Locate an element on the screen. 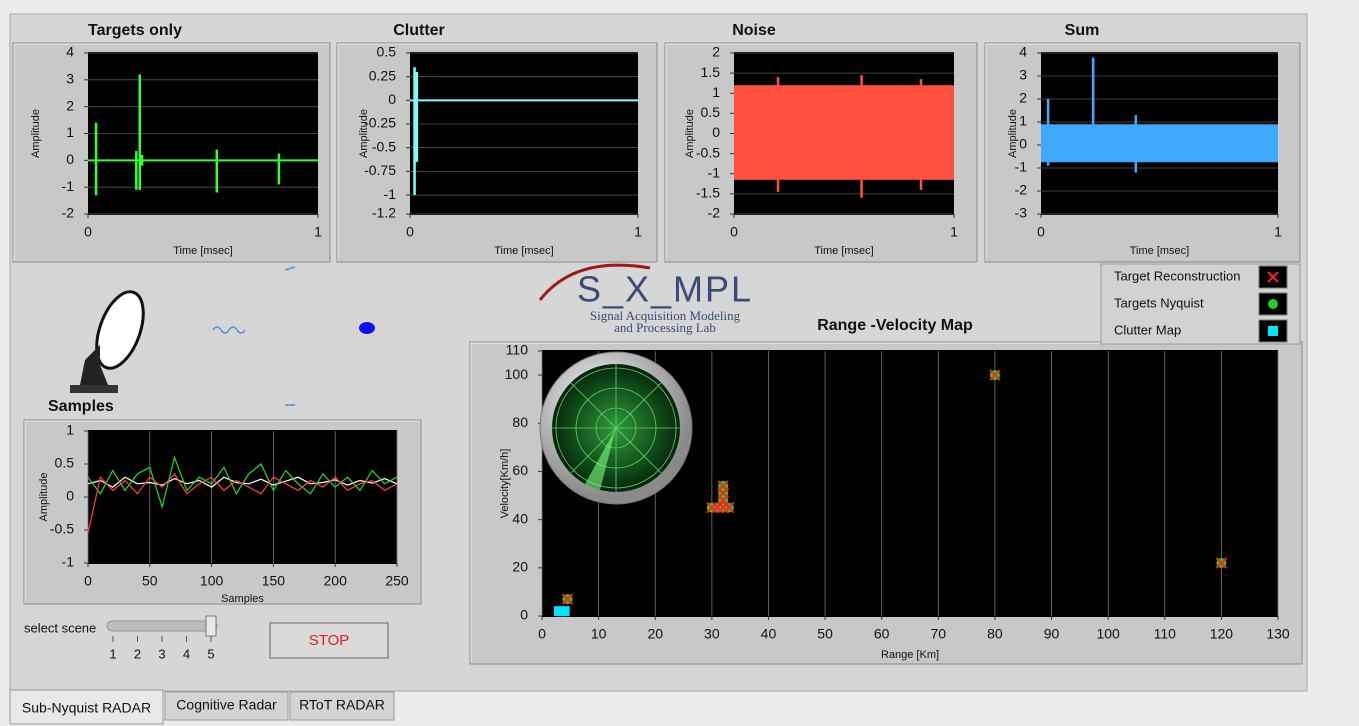 This screenshot has width=1359, height=726. tab-label: RToT RADAR is located at coordinates (342, 705).